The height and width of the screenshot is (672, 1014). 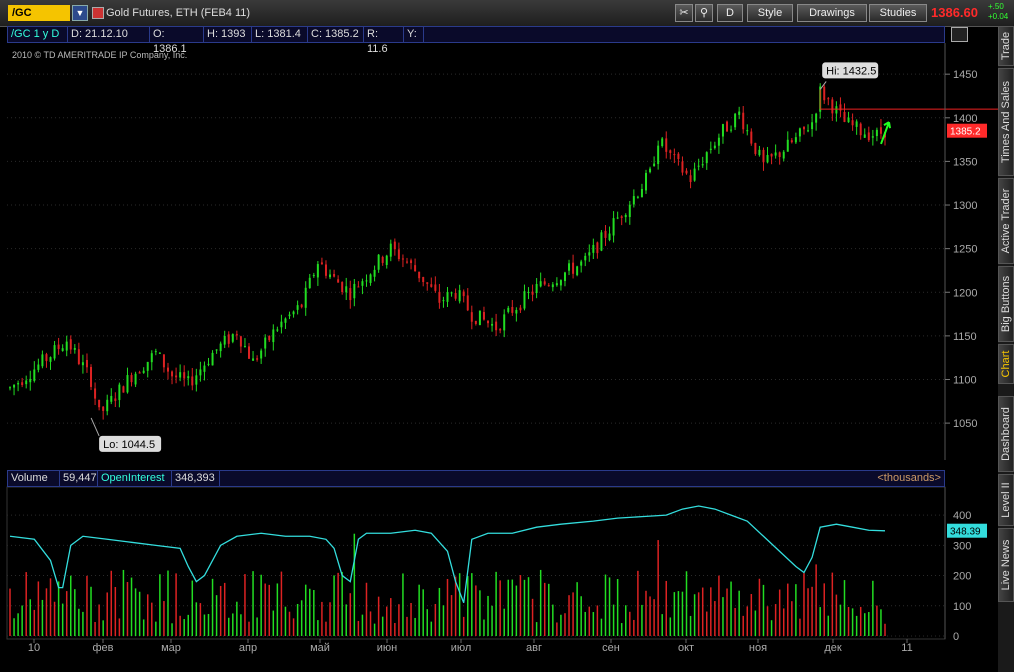 What do you see at coordinates (248, 648) in the screenshot?
I see `time-tick-label: апр` at bounding box center [248, 648].